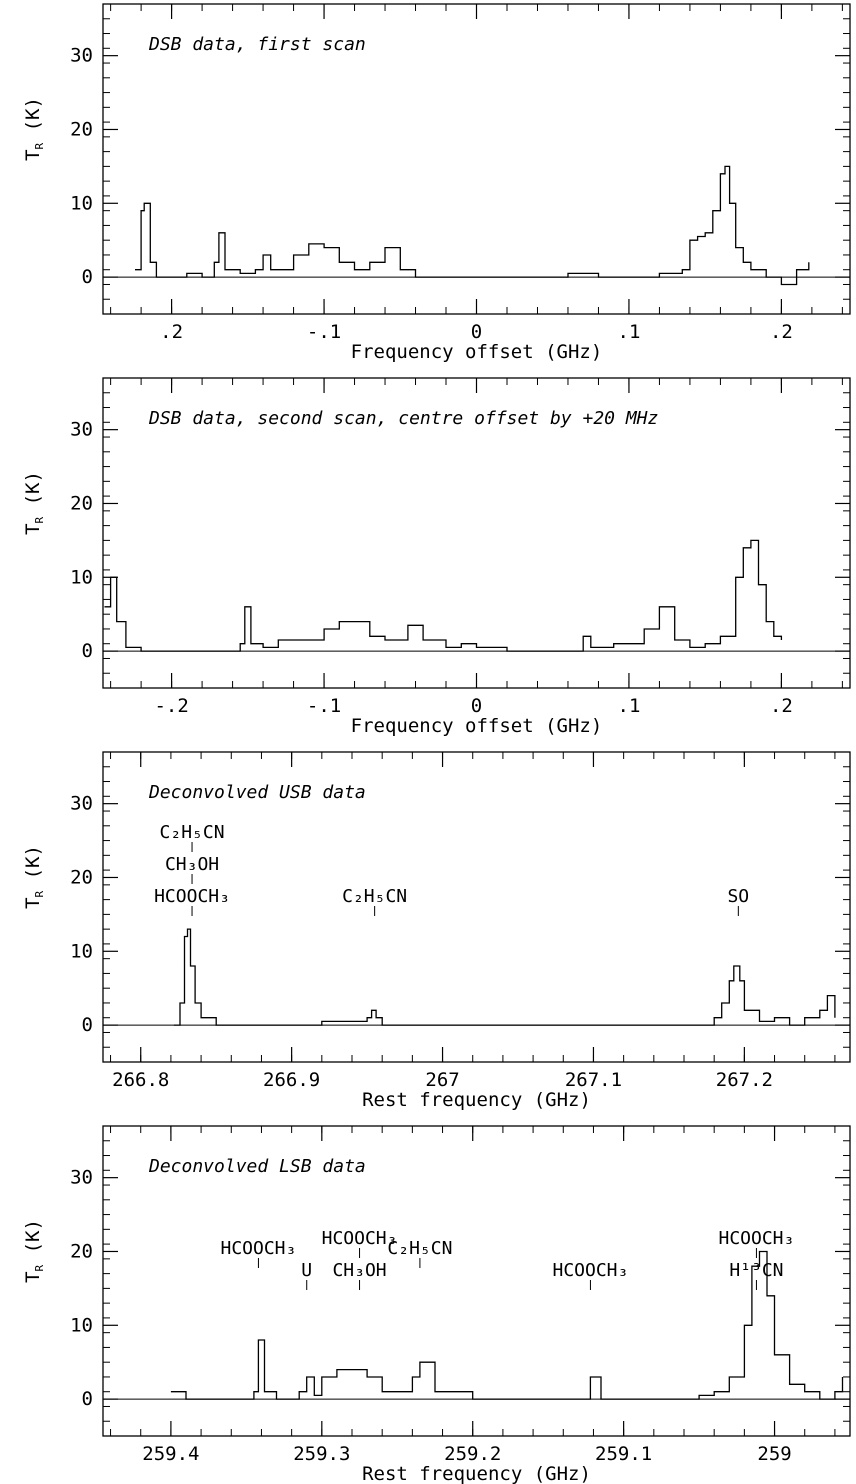  I want to click on x-tick-label: 259.1, so click(623, 1454).